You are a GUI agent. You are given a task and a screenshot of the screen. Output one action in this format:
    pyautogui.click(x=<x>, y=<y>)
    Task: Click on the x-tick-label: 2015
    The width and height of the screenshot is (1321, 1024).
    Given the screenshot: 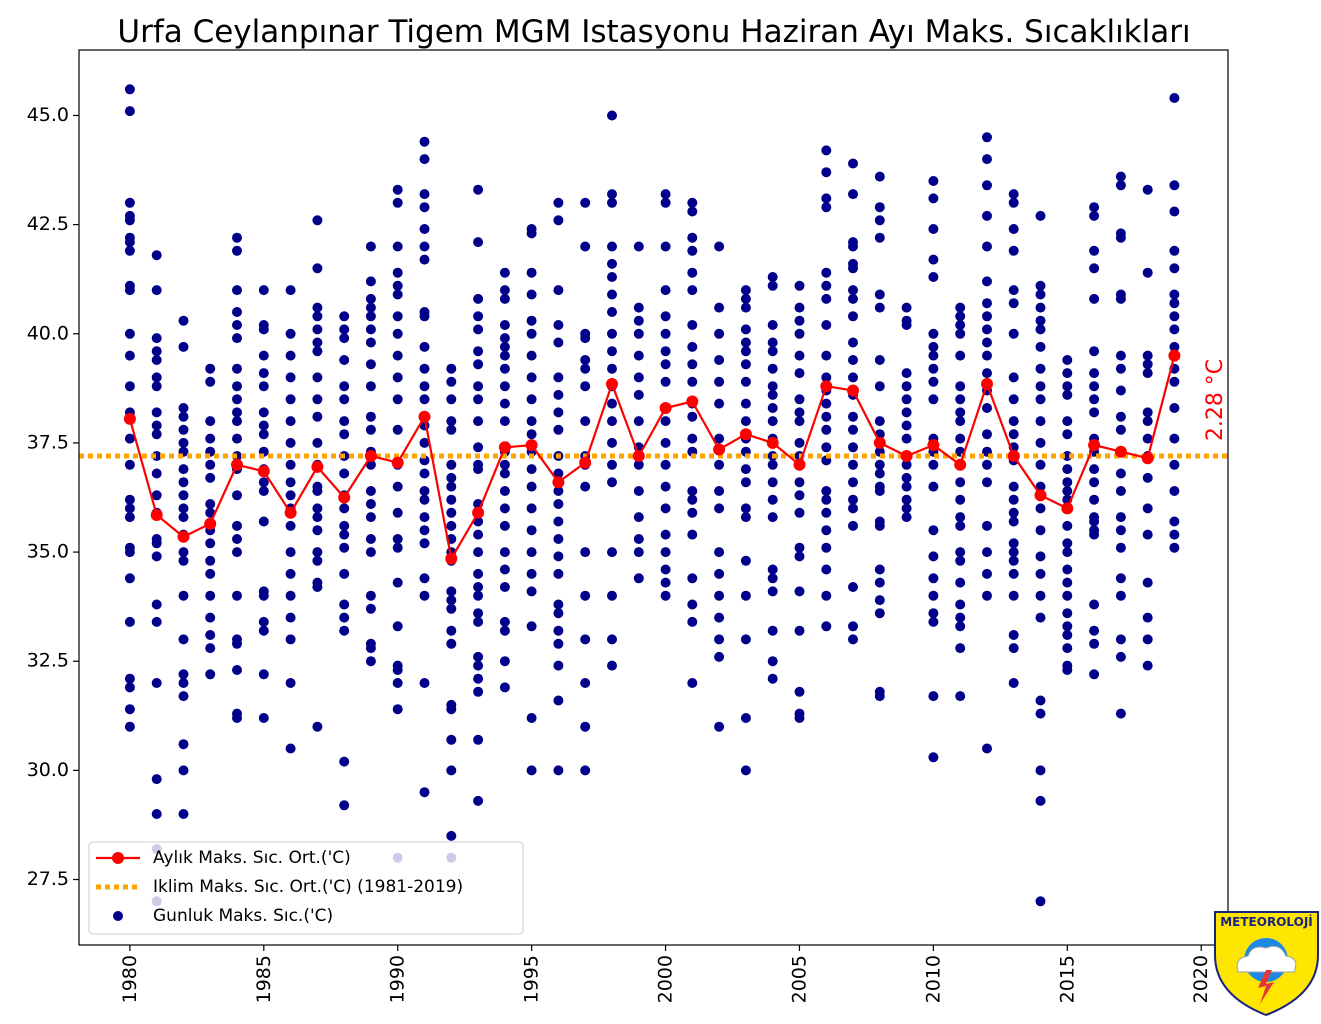 What is the action you would take?
    pyautogui.click(x=1067, y=979)
    